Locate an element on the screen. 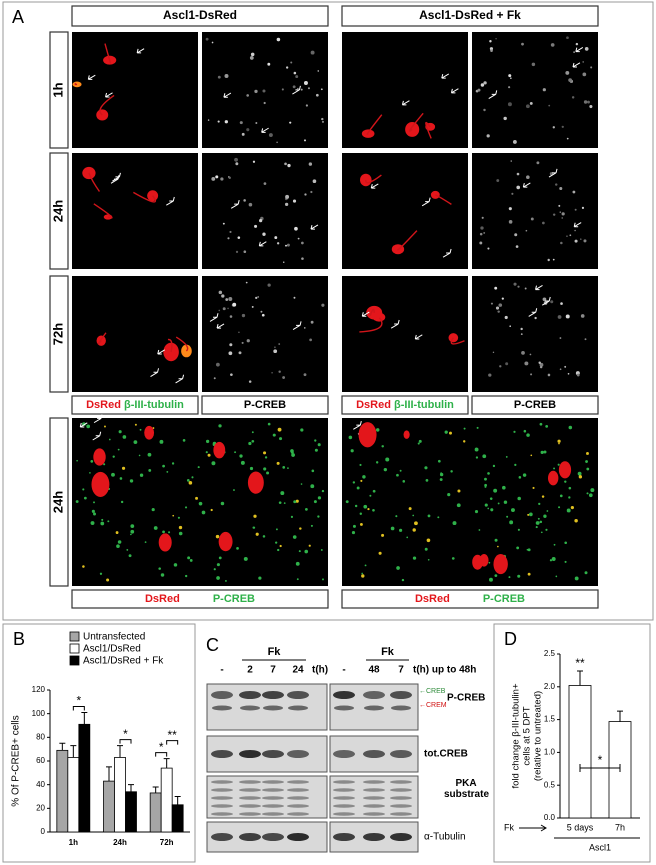  significance-label: * is located at coordinates (125, 734).